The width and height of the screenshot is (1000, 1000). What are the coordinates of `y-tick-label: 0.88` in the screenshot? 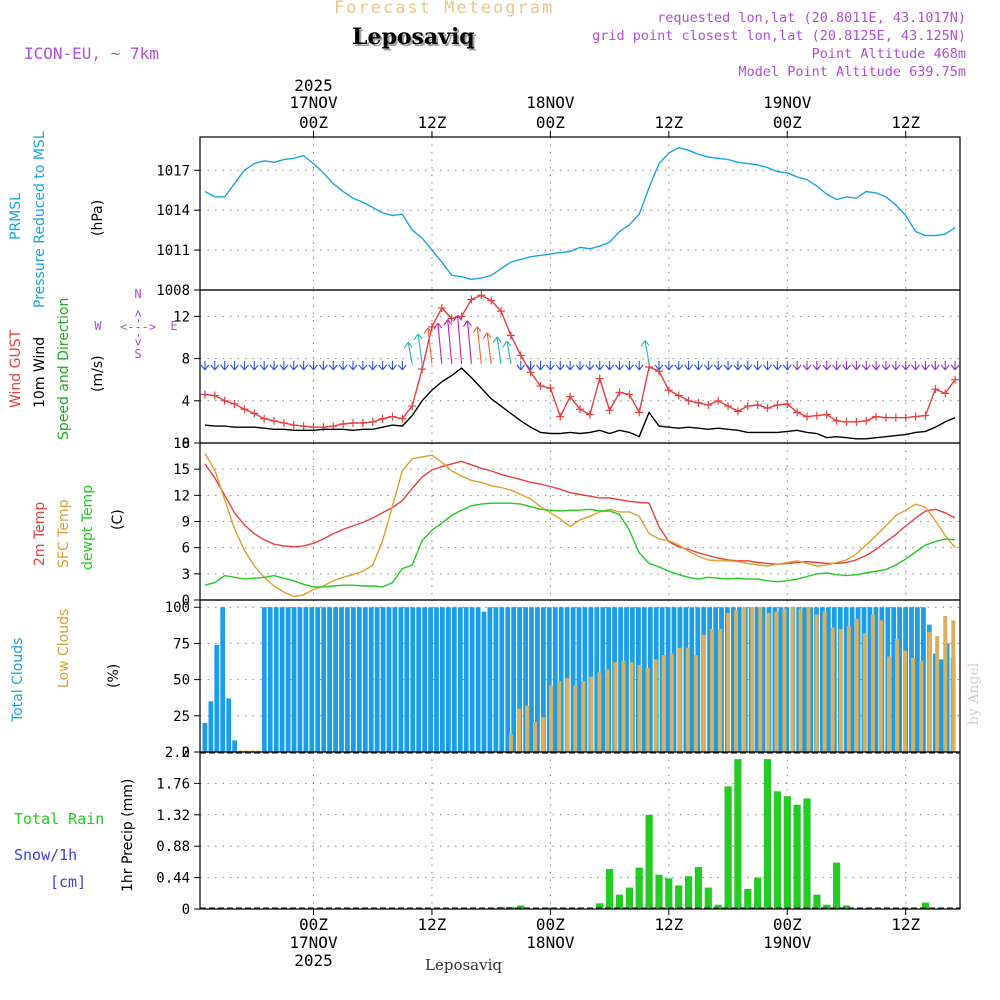 It's located at (173, 847).